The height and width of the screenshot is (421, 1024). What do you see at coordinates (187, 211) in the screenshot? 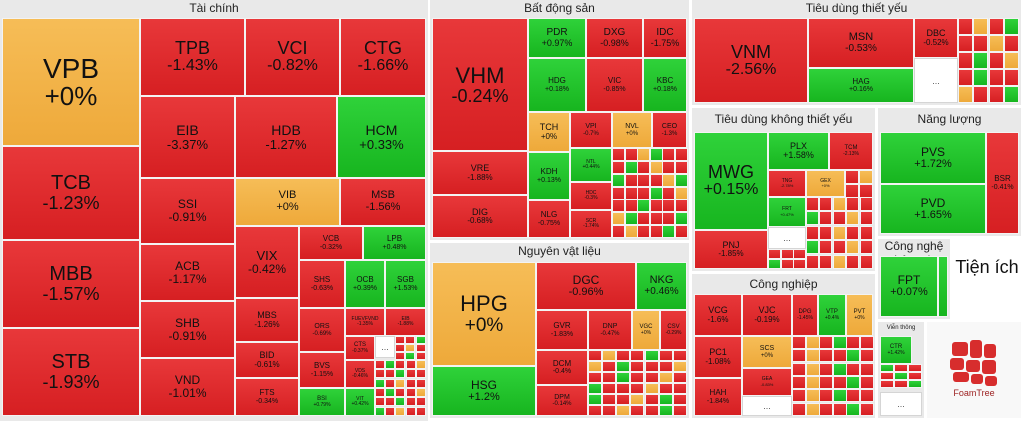
I see `stock-tile: SSI -0.91%` at bounding box center [187, 211].